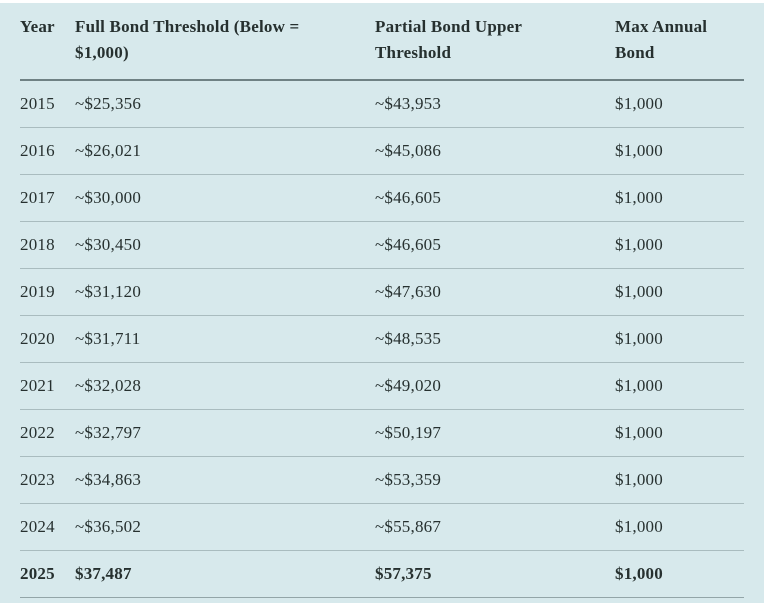 The image size is (764, 606). What do you see at coordinates (47, 527) in the screenshot?
I see `table-cell-year: 2024` at bounding box center [47, 527].